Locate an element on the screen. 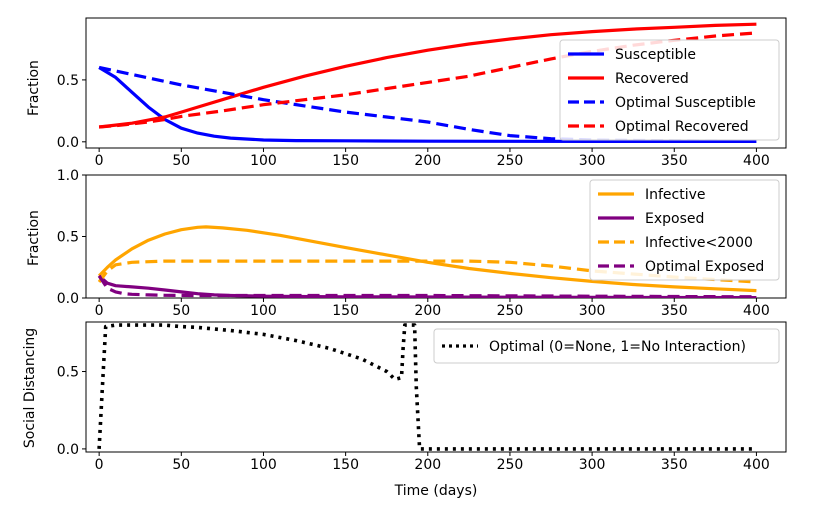  panel-2-ylabel: Fraction is located at coordinates (34, 238).